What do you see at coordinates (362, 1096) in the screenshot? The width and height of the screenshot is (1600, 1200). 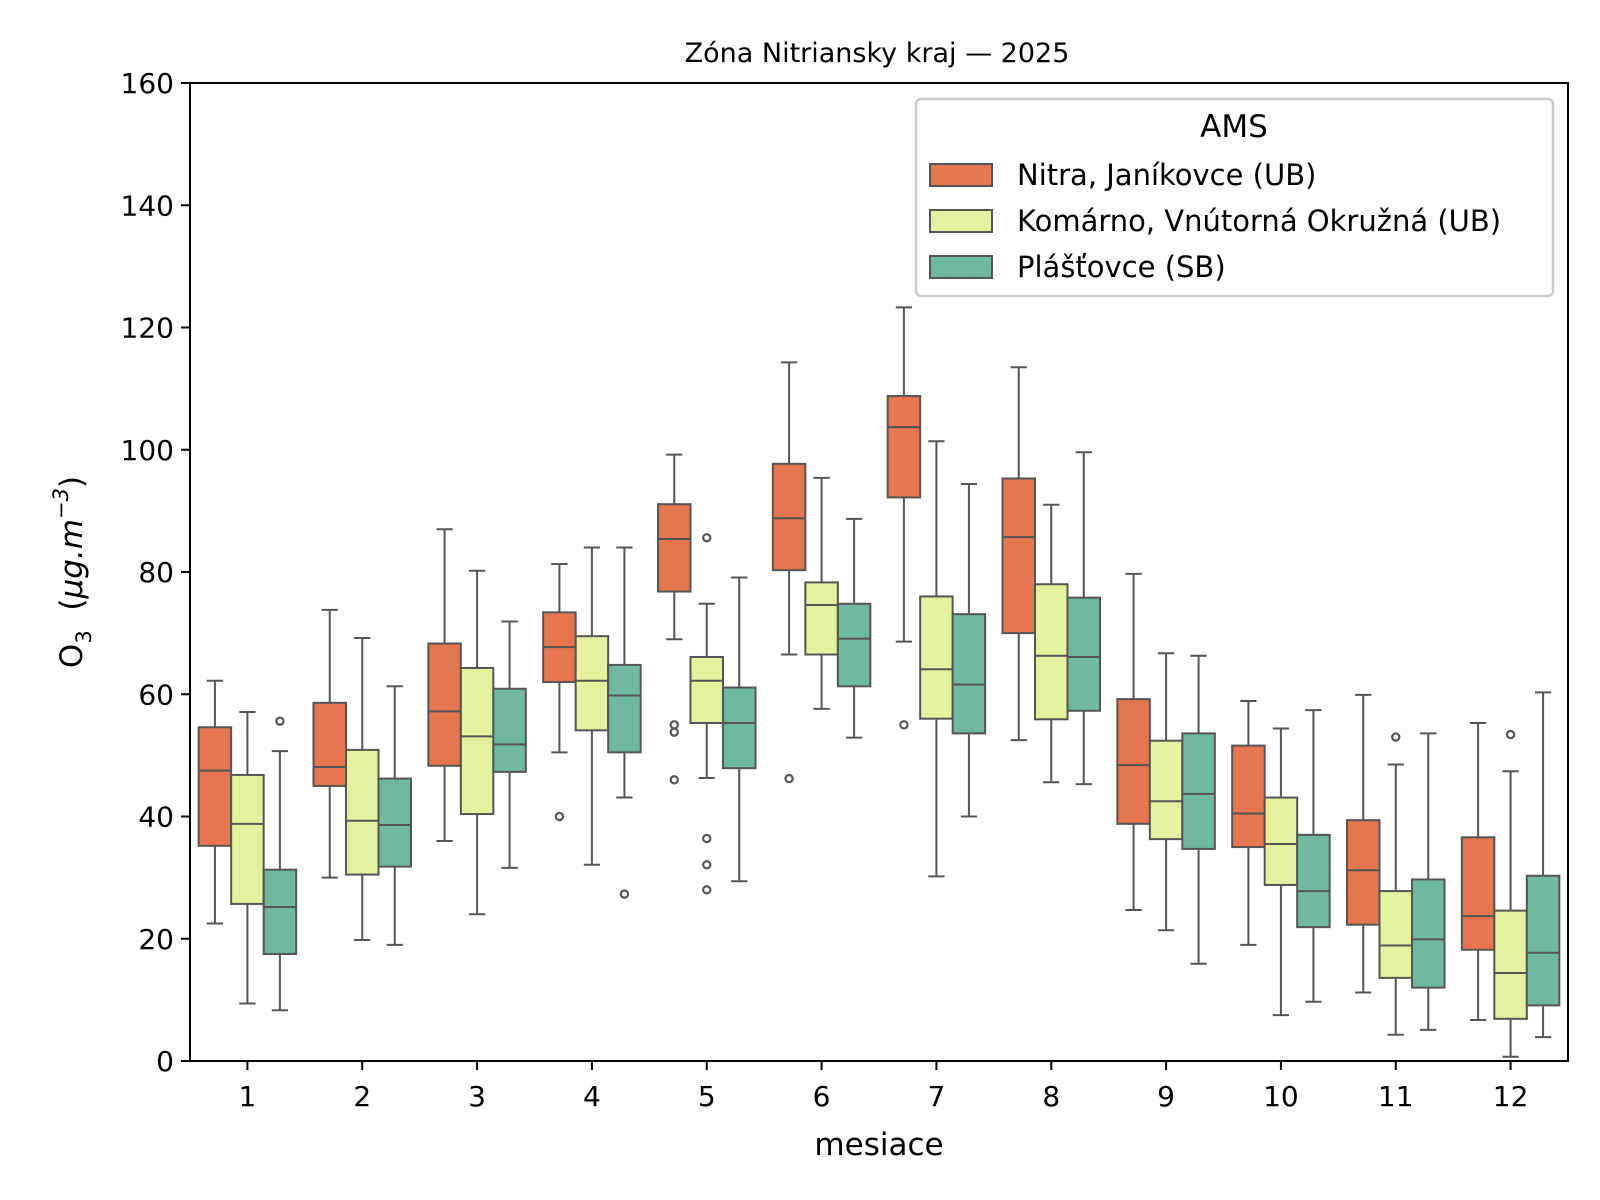 I see `x-tick-label: 2` at bounding box center [362, 1096].